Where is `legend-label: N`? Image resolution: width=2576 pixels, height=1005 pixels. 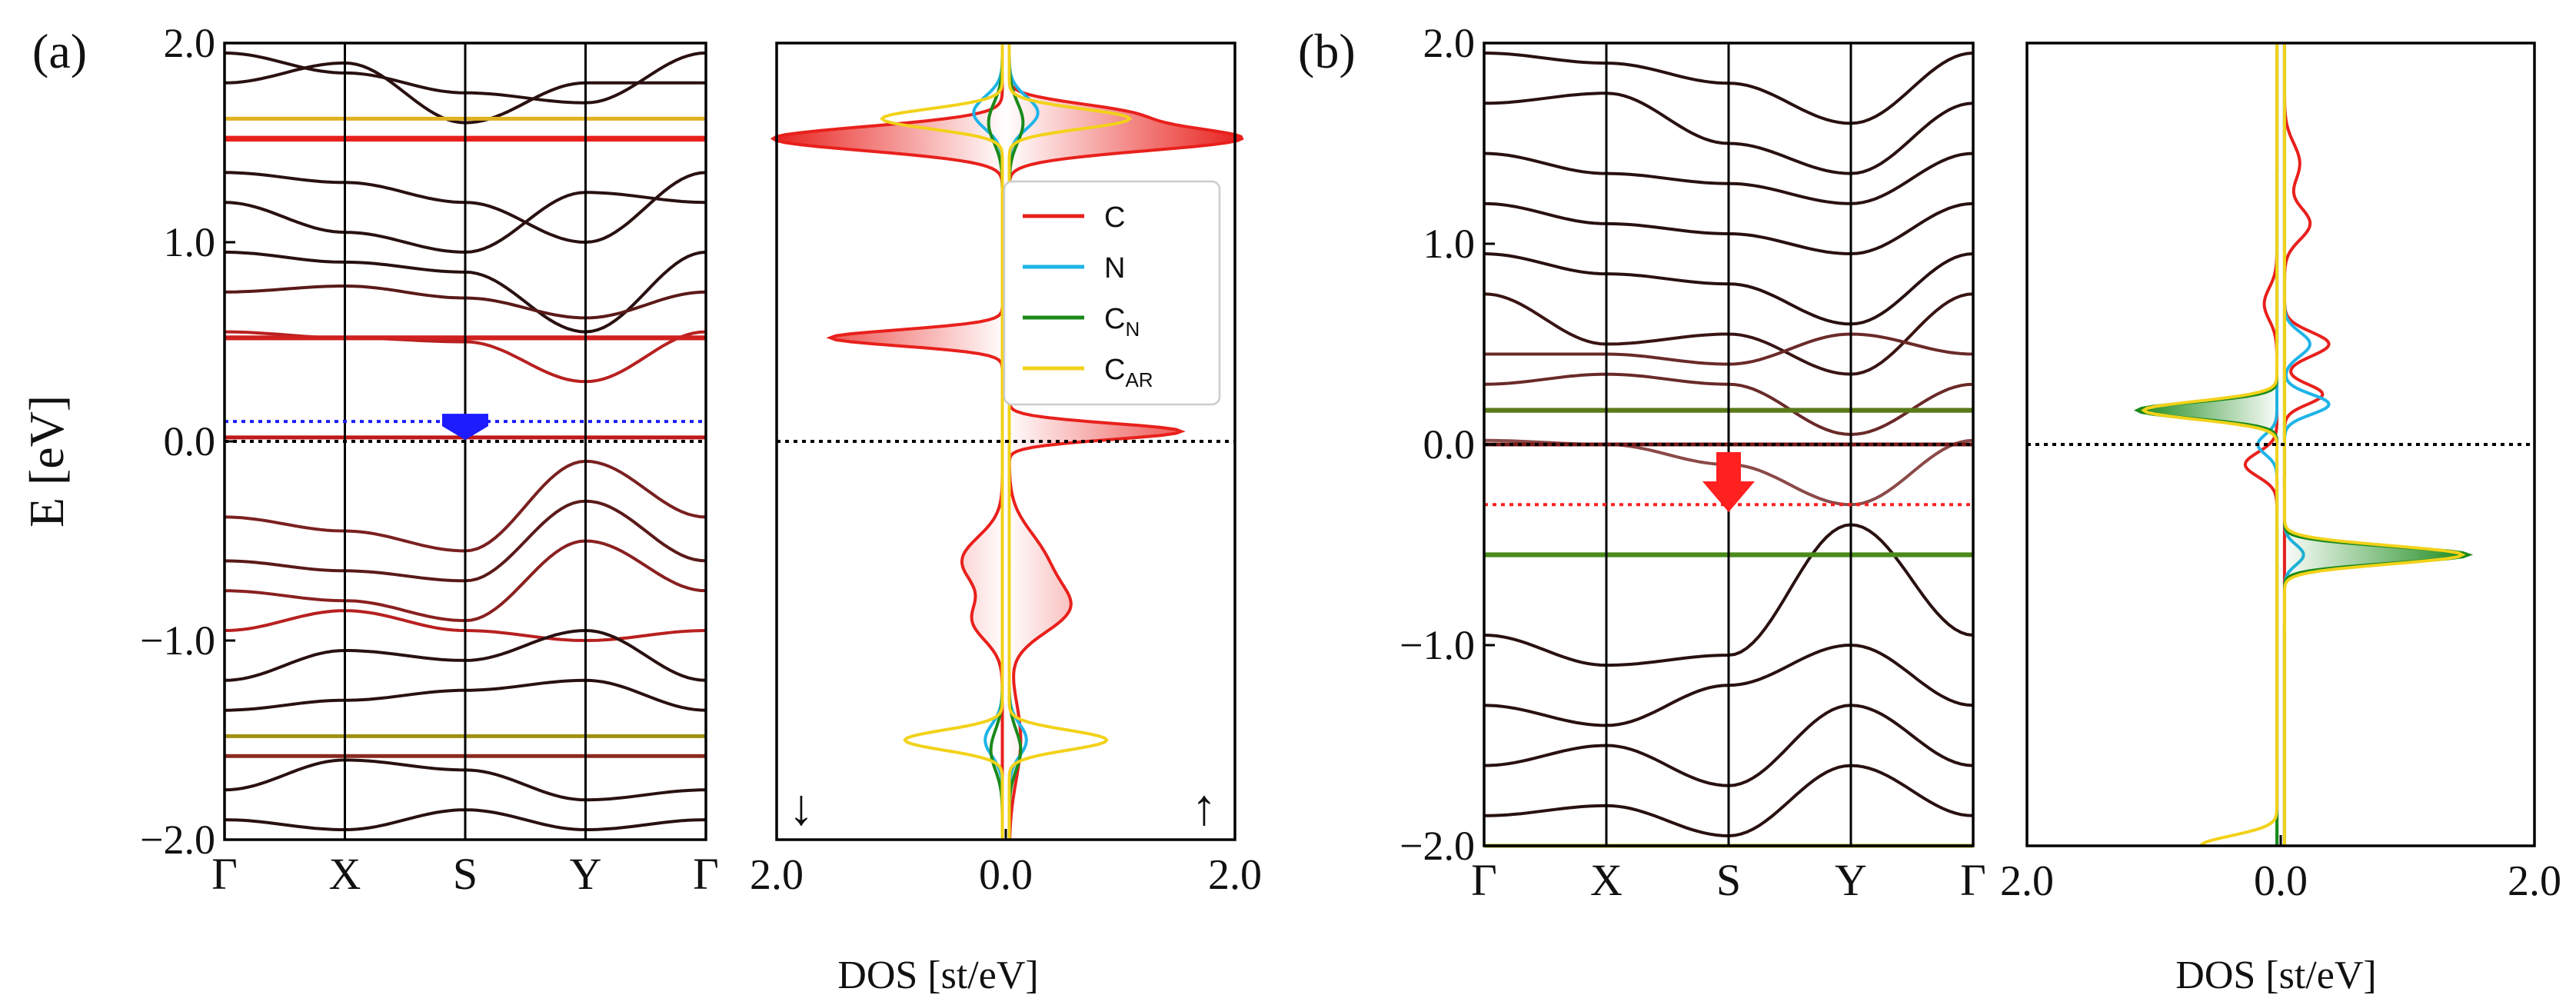
legend-label: N is located at coordinates (1114, 268).